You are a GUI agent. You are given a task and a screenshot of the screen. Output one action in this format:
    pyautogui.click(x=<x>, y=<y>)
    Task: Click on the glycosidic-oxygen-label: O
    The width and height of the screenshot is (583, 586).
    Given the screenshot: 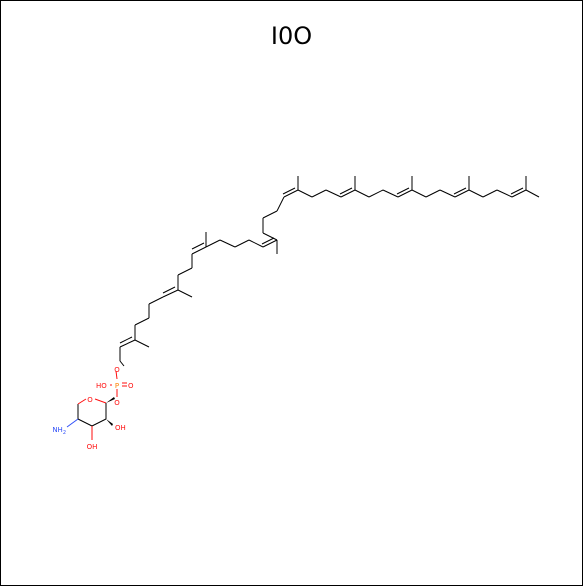 What is the action you would take?
    pyautogui.click(x=117, y=403)
    